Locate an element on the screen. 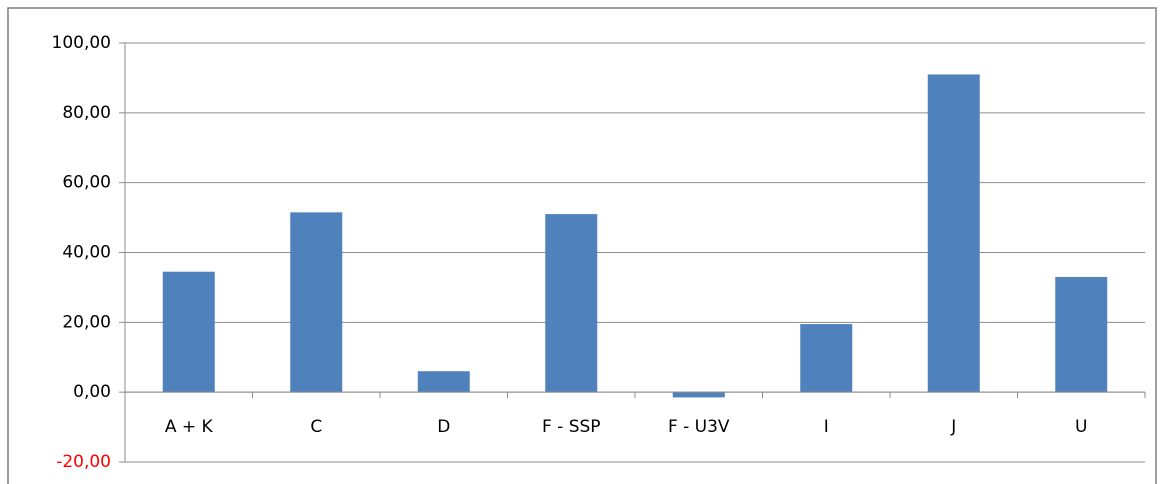 This screenshot has height=484, width=1161. y-tick-label: 20,00 is located at coordinates (86, 322).